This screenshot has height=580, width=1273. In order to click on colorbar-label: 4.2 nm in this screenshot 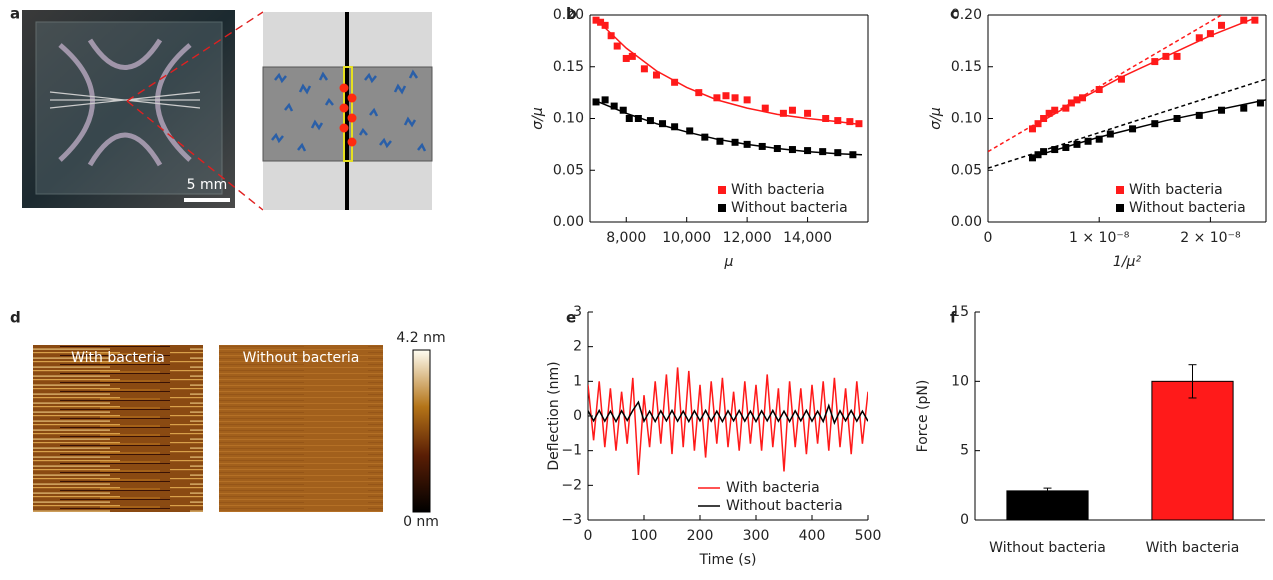, I will do `click(420, 338)`.